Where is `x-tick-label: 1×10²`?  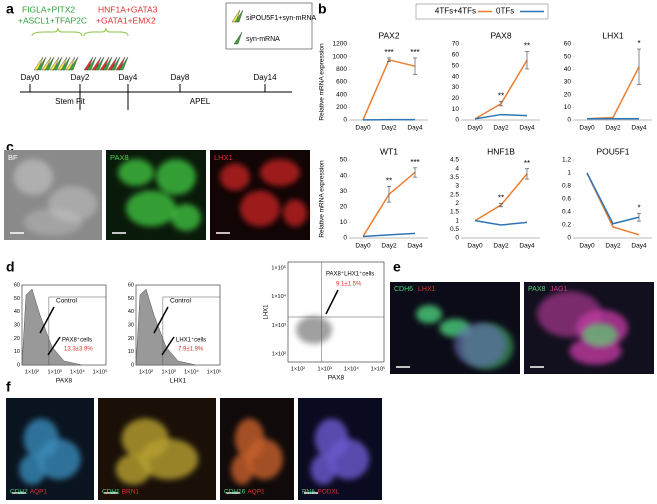
x-tick-label: 1×10² is located at coordinates (298, 369).